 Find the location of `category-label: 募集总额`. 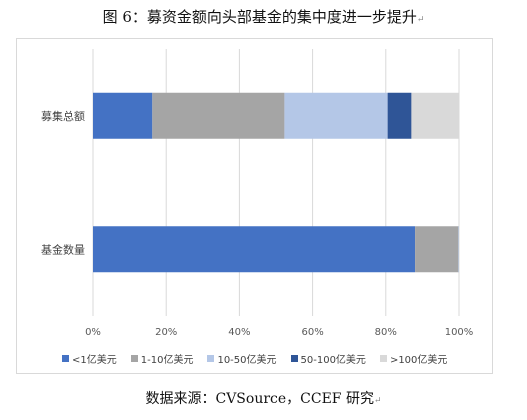

category-label: 募集总额 is located at coordinates (63, 116).